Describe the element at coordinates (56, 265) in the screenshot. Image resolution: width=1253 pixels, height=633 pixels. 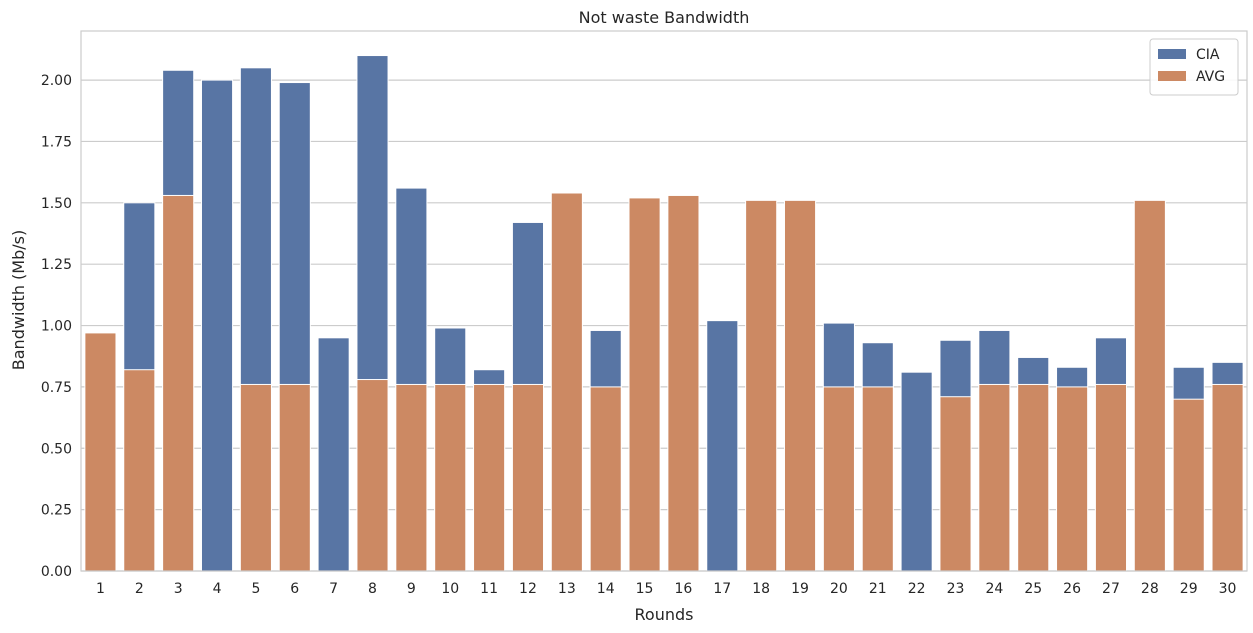
I see `y-tick-label: 1.25` at that location.